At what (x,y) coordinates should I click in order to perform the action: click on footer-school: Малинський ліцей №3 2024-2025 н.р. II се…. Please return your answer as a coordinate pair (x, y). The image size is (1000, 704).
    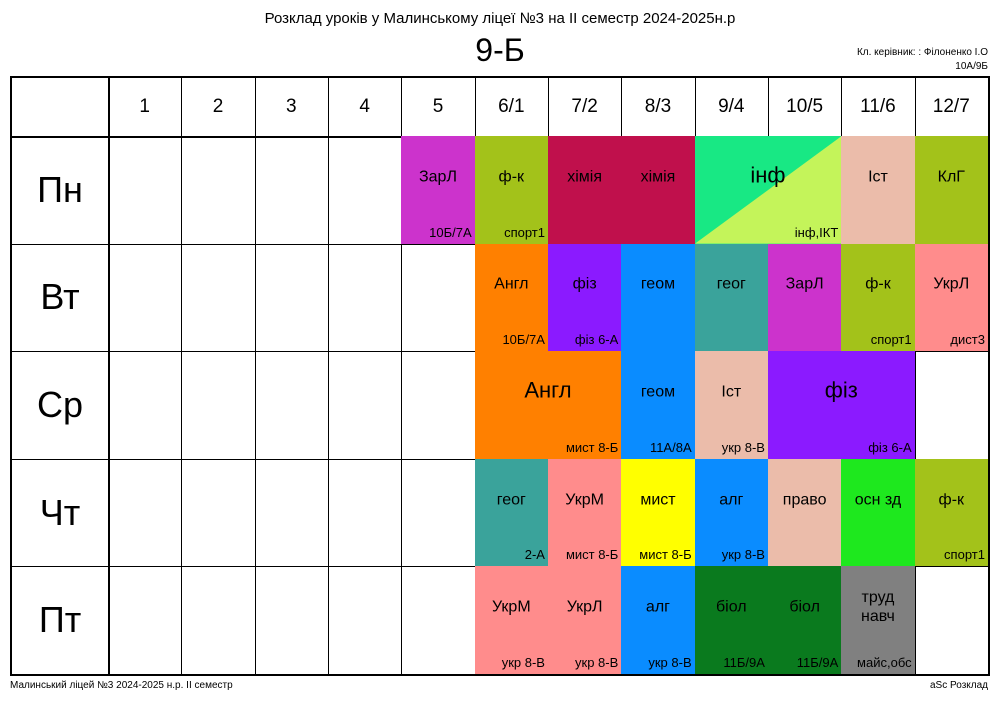
    Looking at the image, I should click on (121, 685).